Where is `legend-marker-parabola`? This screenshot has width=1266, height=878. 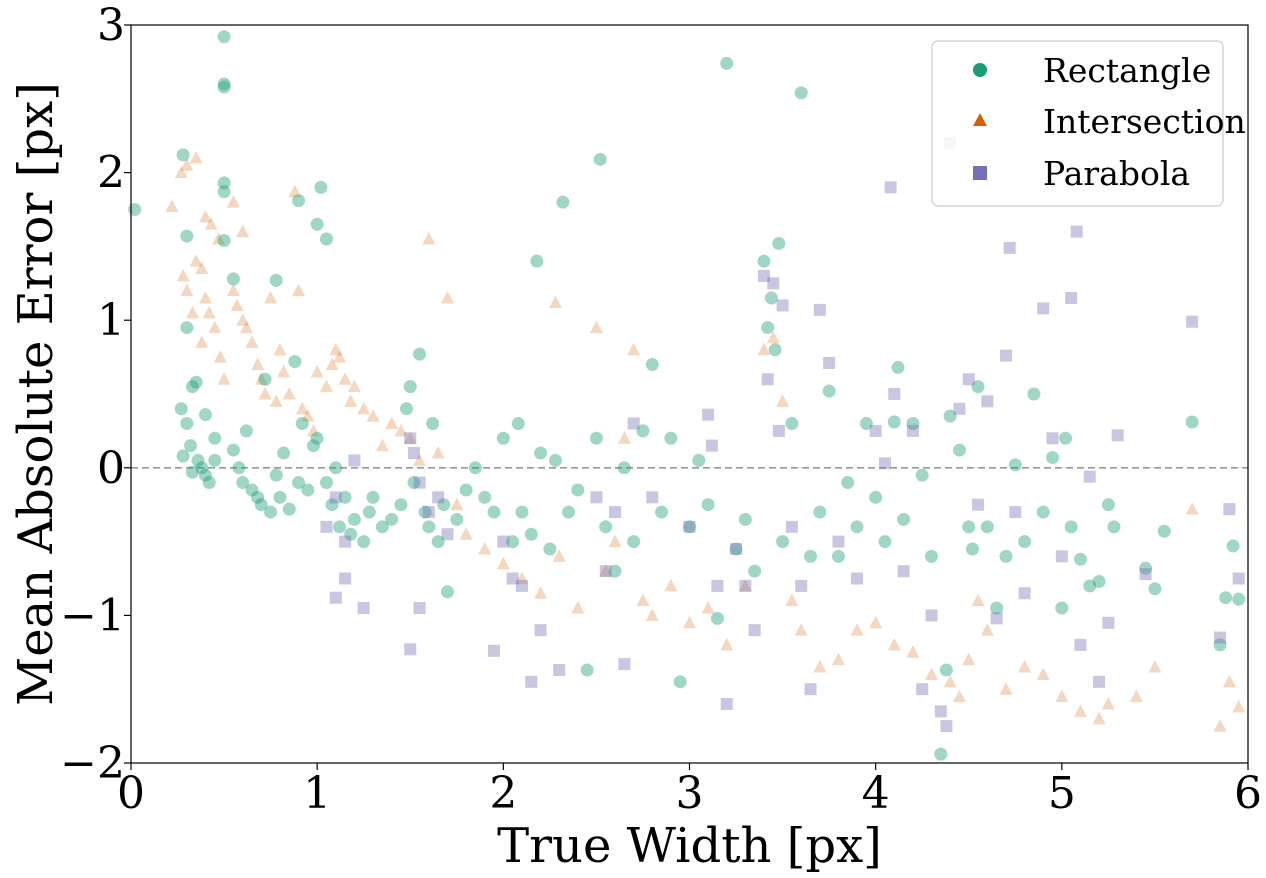
legend-marker-parabola is located at coordinates (980, 173).